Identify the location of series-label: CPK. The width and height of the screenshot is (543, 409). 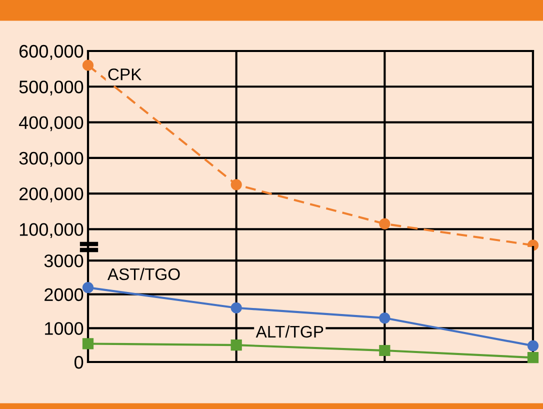
(125, 74).